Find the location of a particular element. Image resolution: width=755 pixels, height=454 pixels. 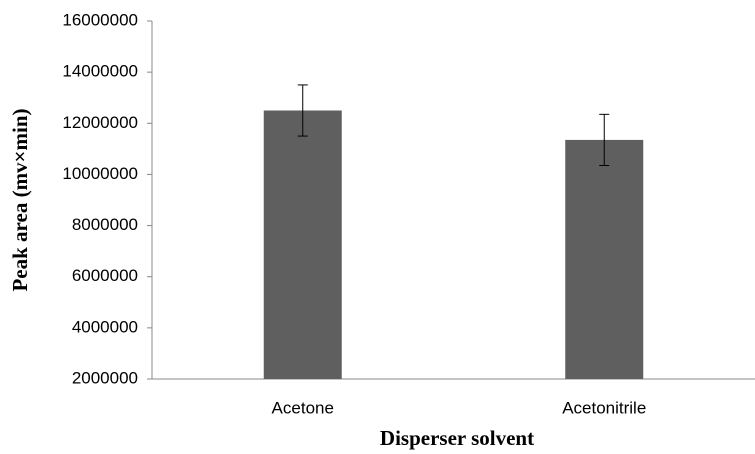

y-tick-label: 2000000 is located at coordinates (105, 377).